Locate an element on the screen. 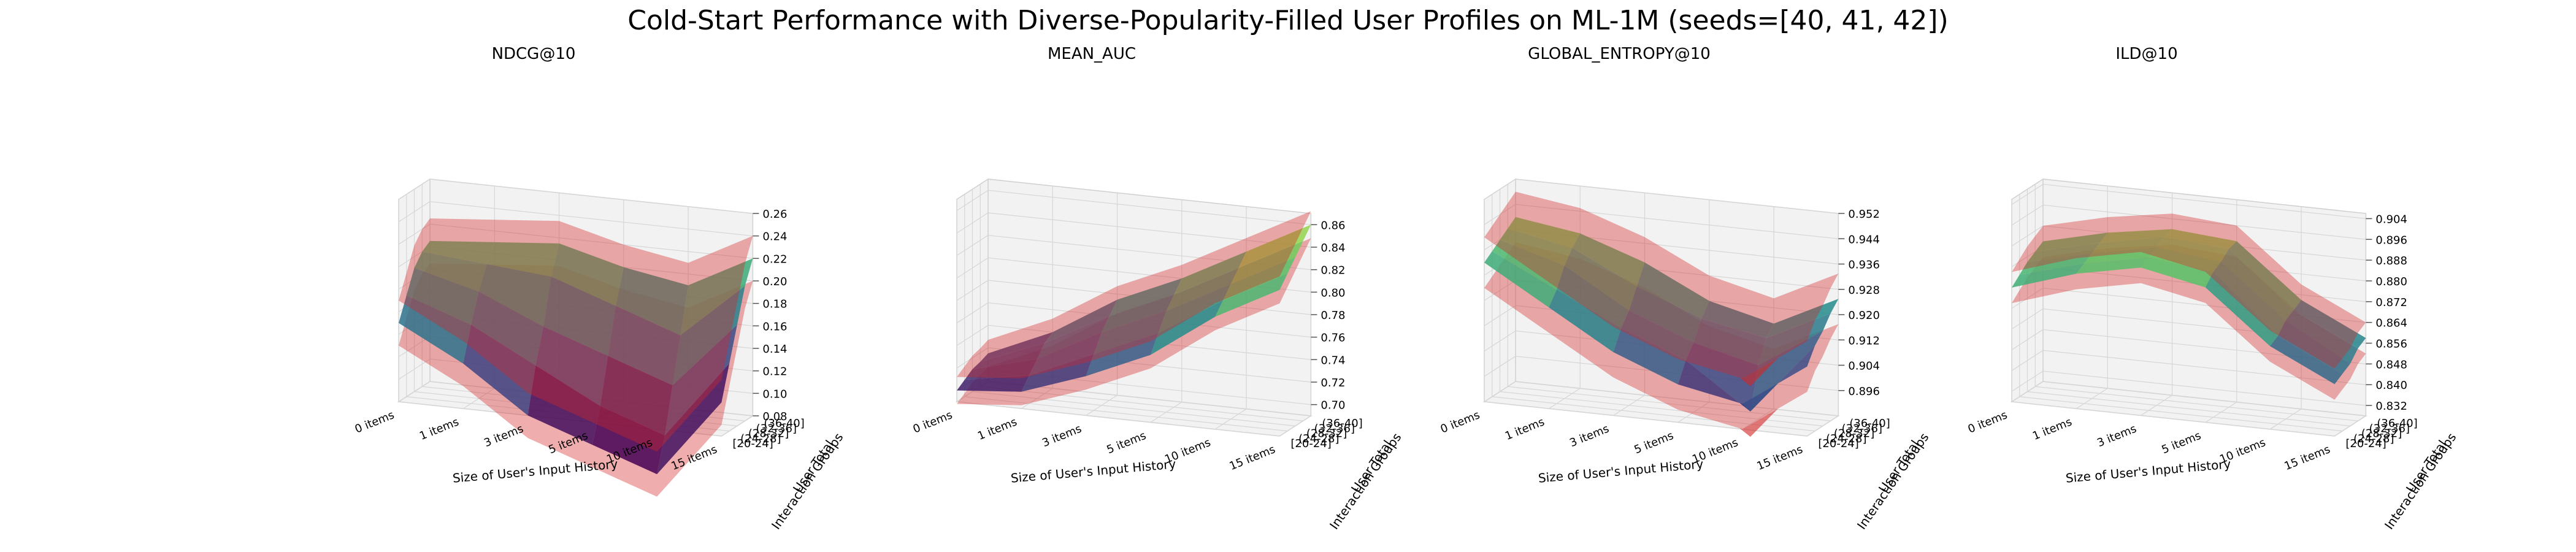 Image resolution: width=2576 pixels, height=552 pixels. z-tick-label: 0.26 is located at coordinates (774, 214).